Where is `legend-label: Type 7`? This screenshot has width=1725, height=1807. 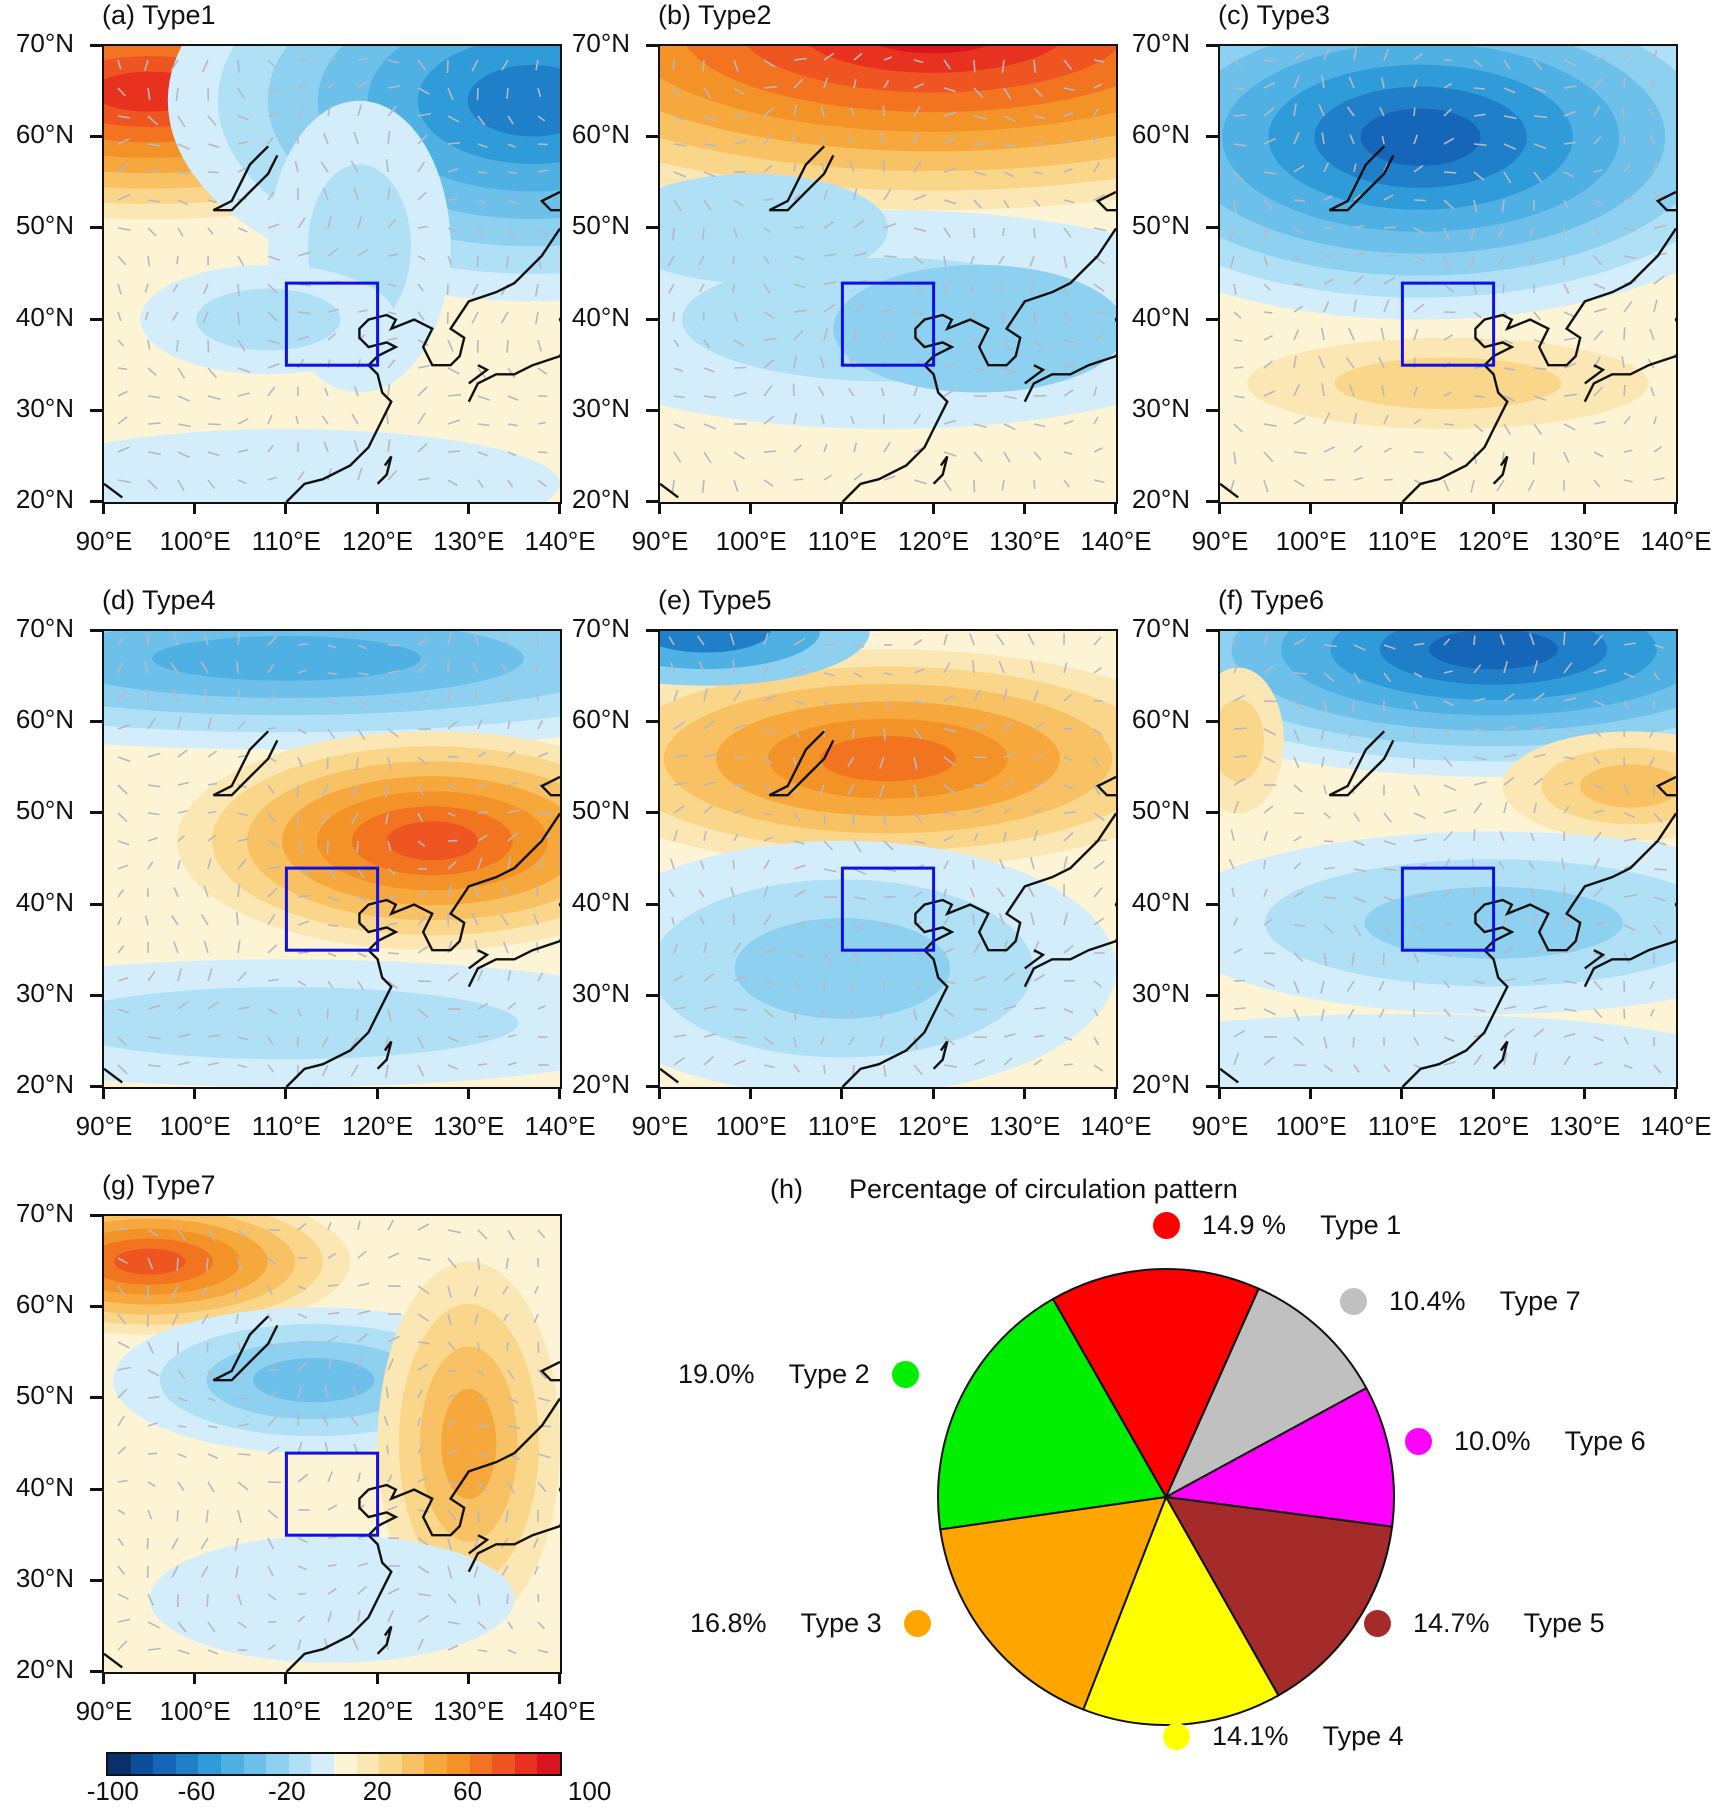 legend-label: Type 7 is located at coordinates (1540, 1301).